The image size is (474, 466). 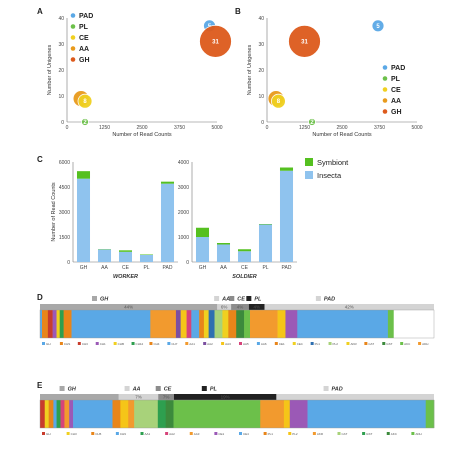 I want to click on group-key-aa, so click(x=217, y=298).